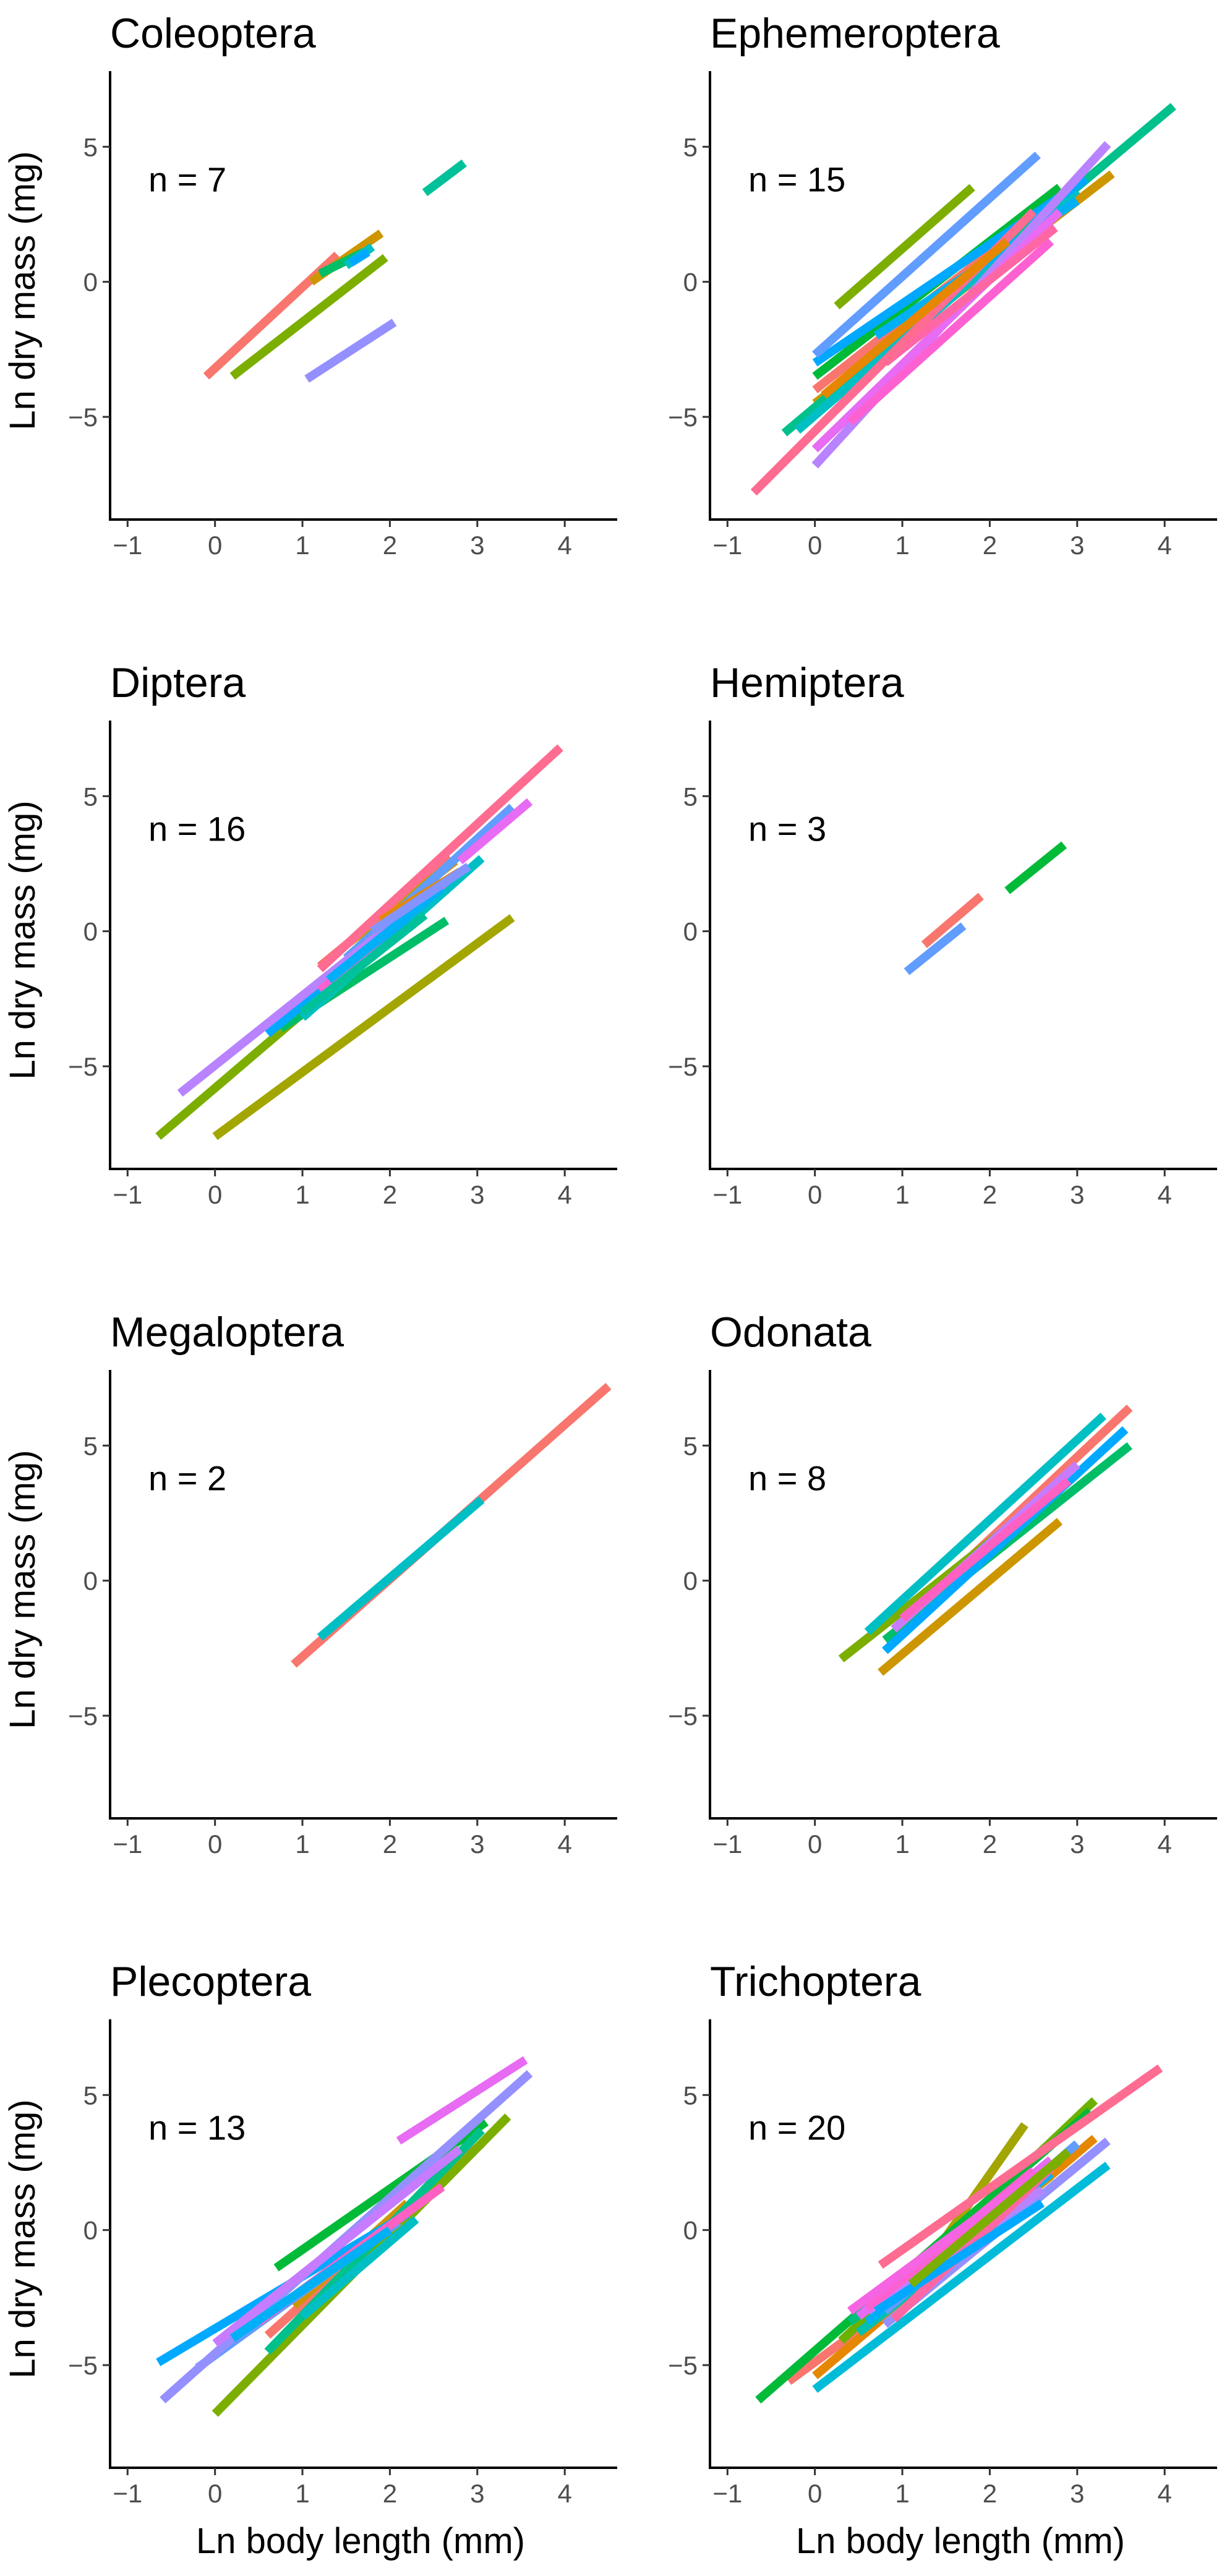 The image size is (1227, 2576). I want to click on sample-size-label-trichoptera: n = 20, so click(796, 2127).